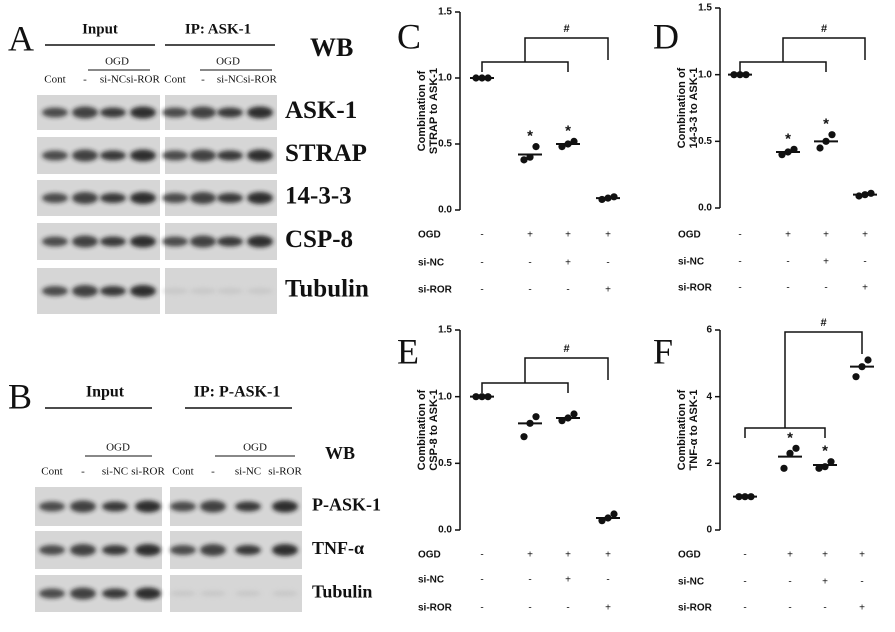 Image resolution: width=895 pixels, height=632 pixels. I want to click on y-tick-label: 6, so click(709, 330).